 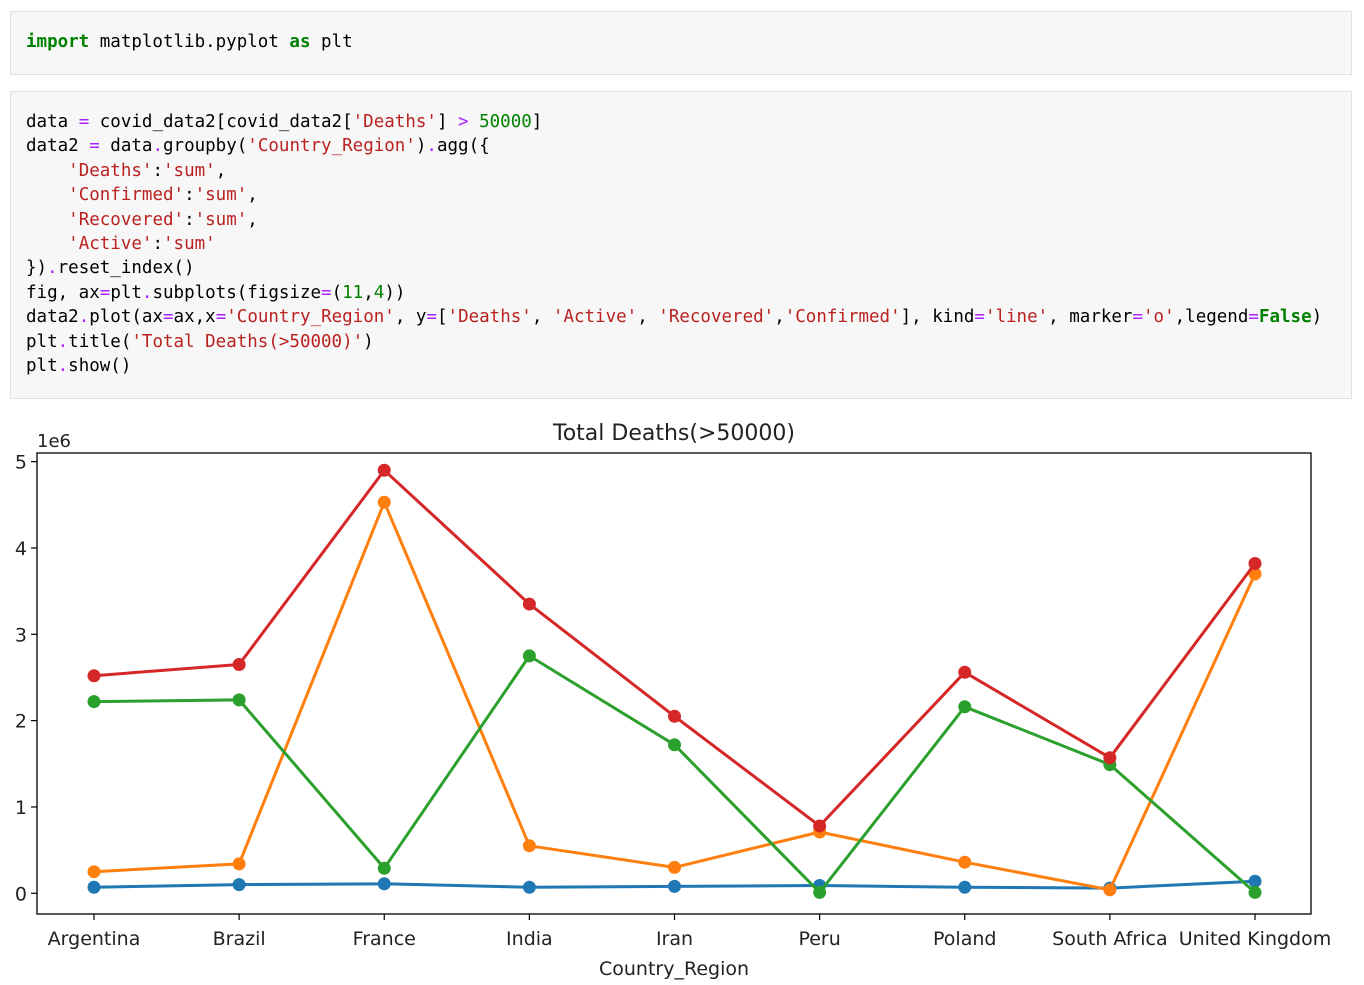 What do you see at coordinates (100, 341) in the screenshot?
I see `code-token: title(` at bounding box center [100, 341].